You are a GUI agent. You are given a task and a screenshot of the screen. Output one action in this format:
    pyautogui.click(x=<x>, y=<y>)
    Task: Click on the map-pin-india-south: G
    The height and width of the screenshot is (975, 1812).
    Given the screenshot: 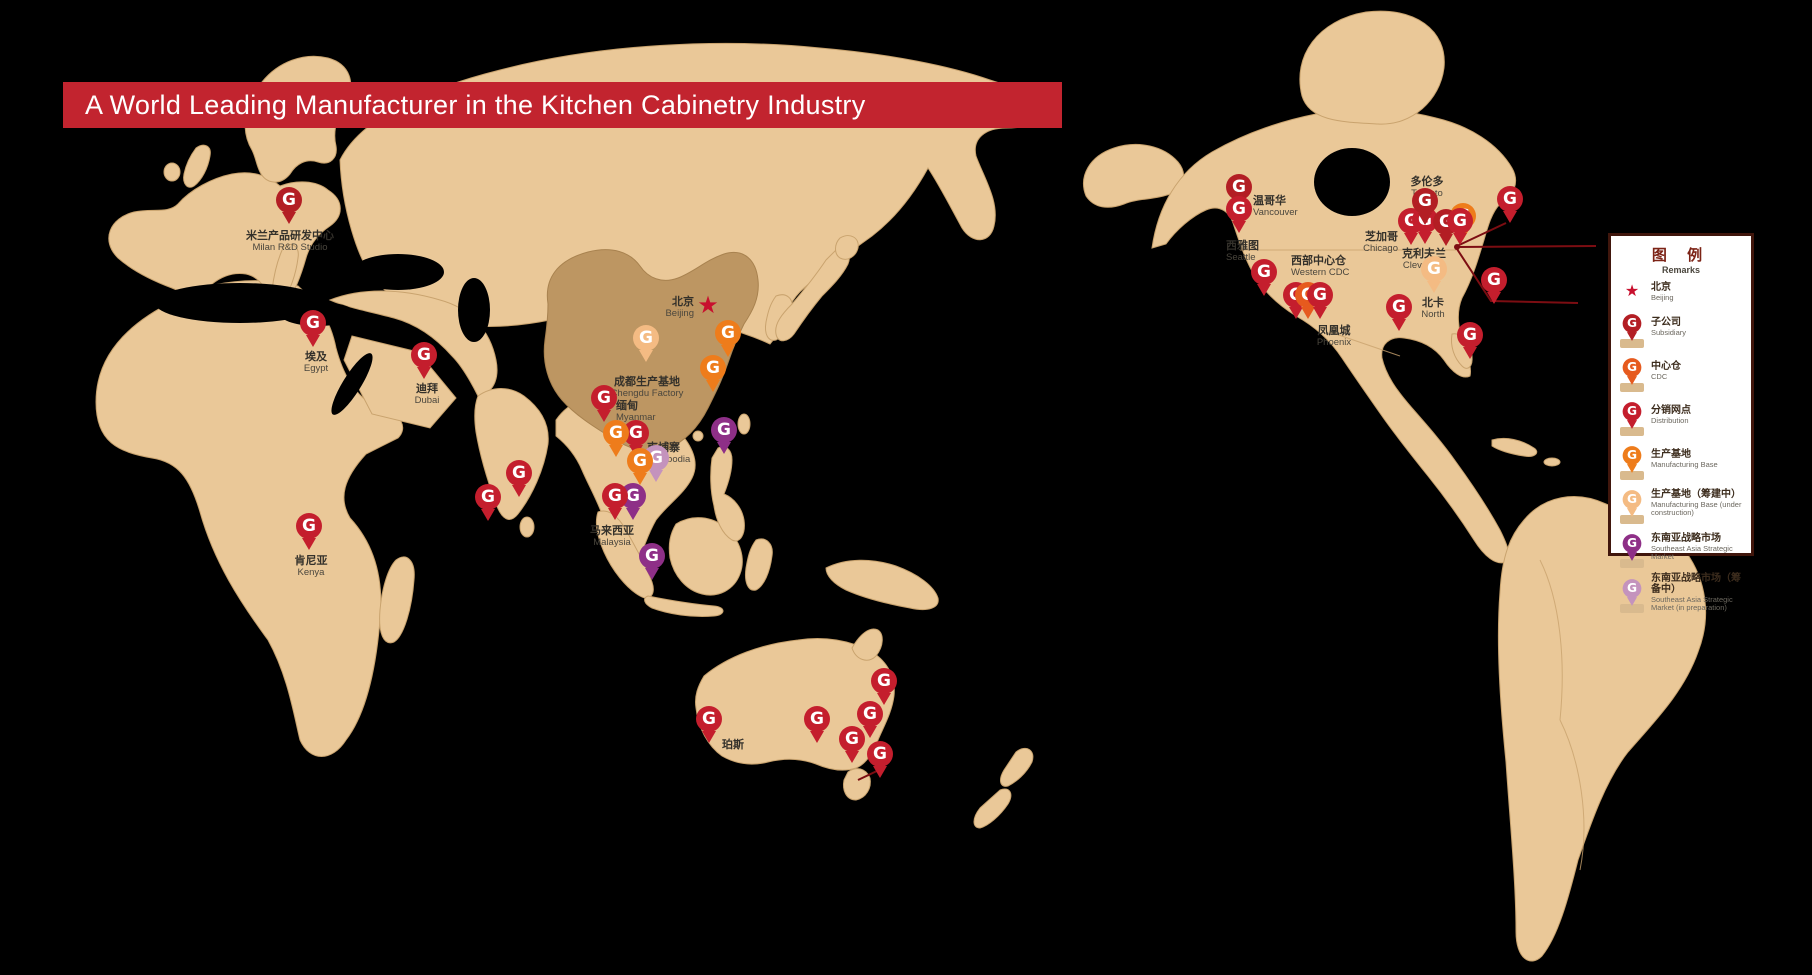 What is the action you would take?
    pyautogui.click(x=488, y=502)
    